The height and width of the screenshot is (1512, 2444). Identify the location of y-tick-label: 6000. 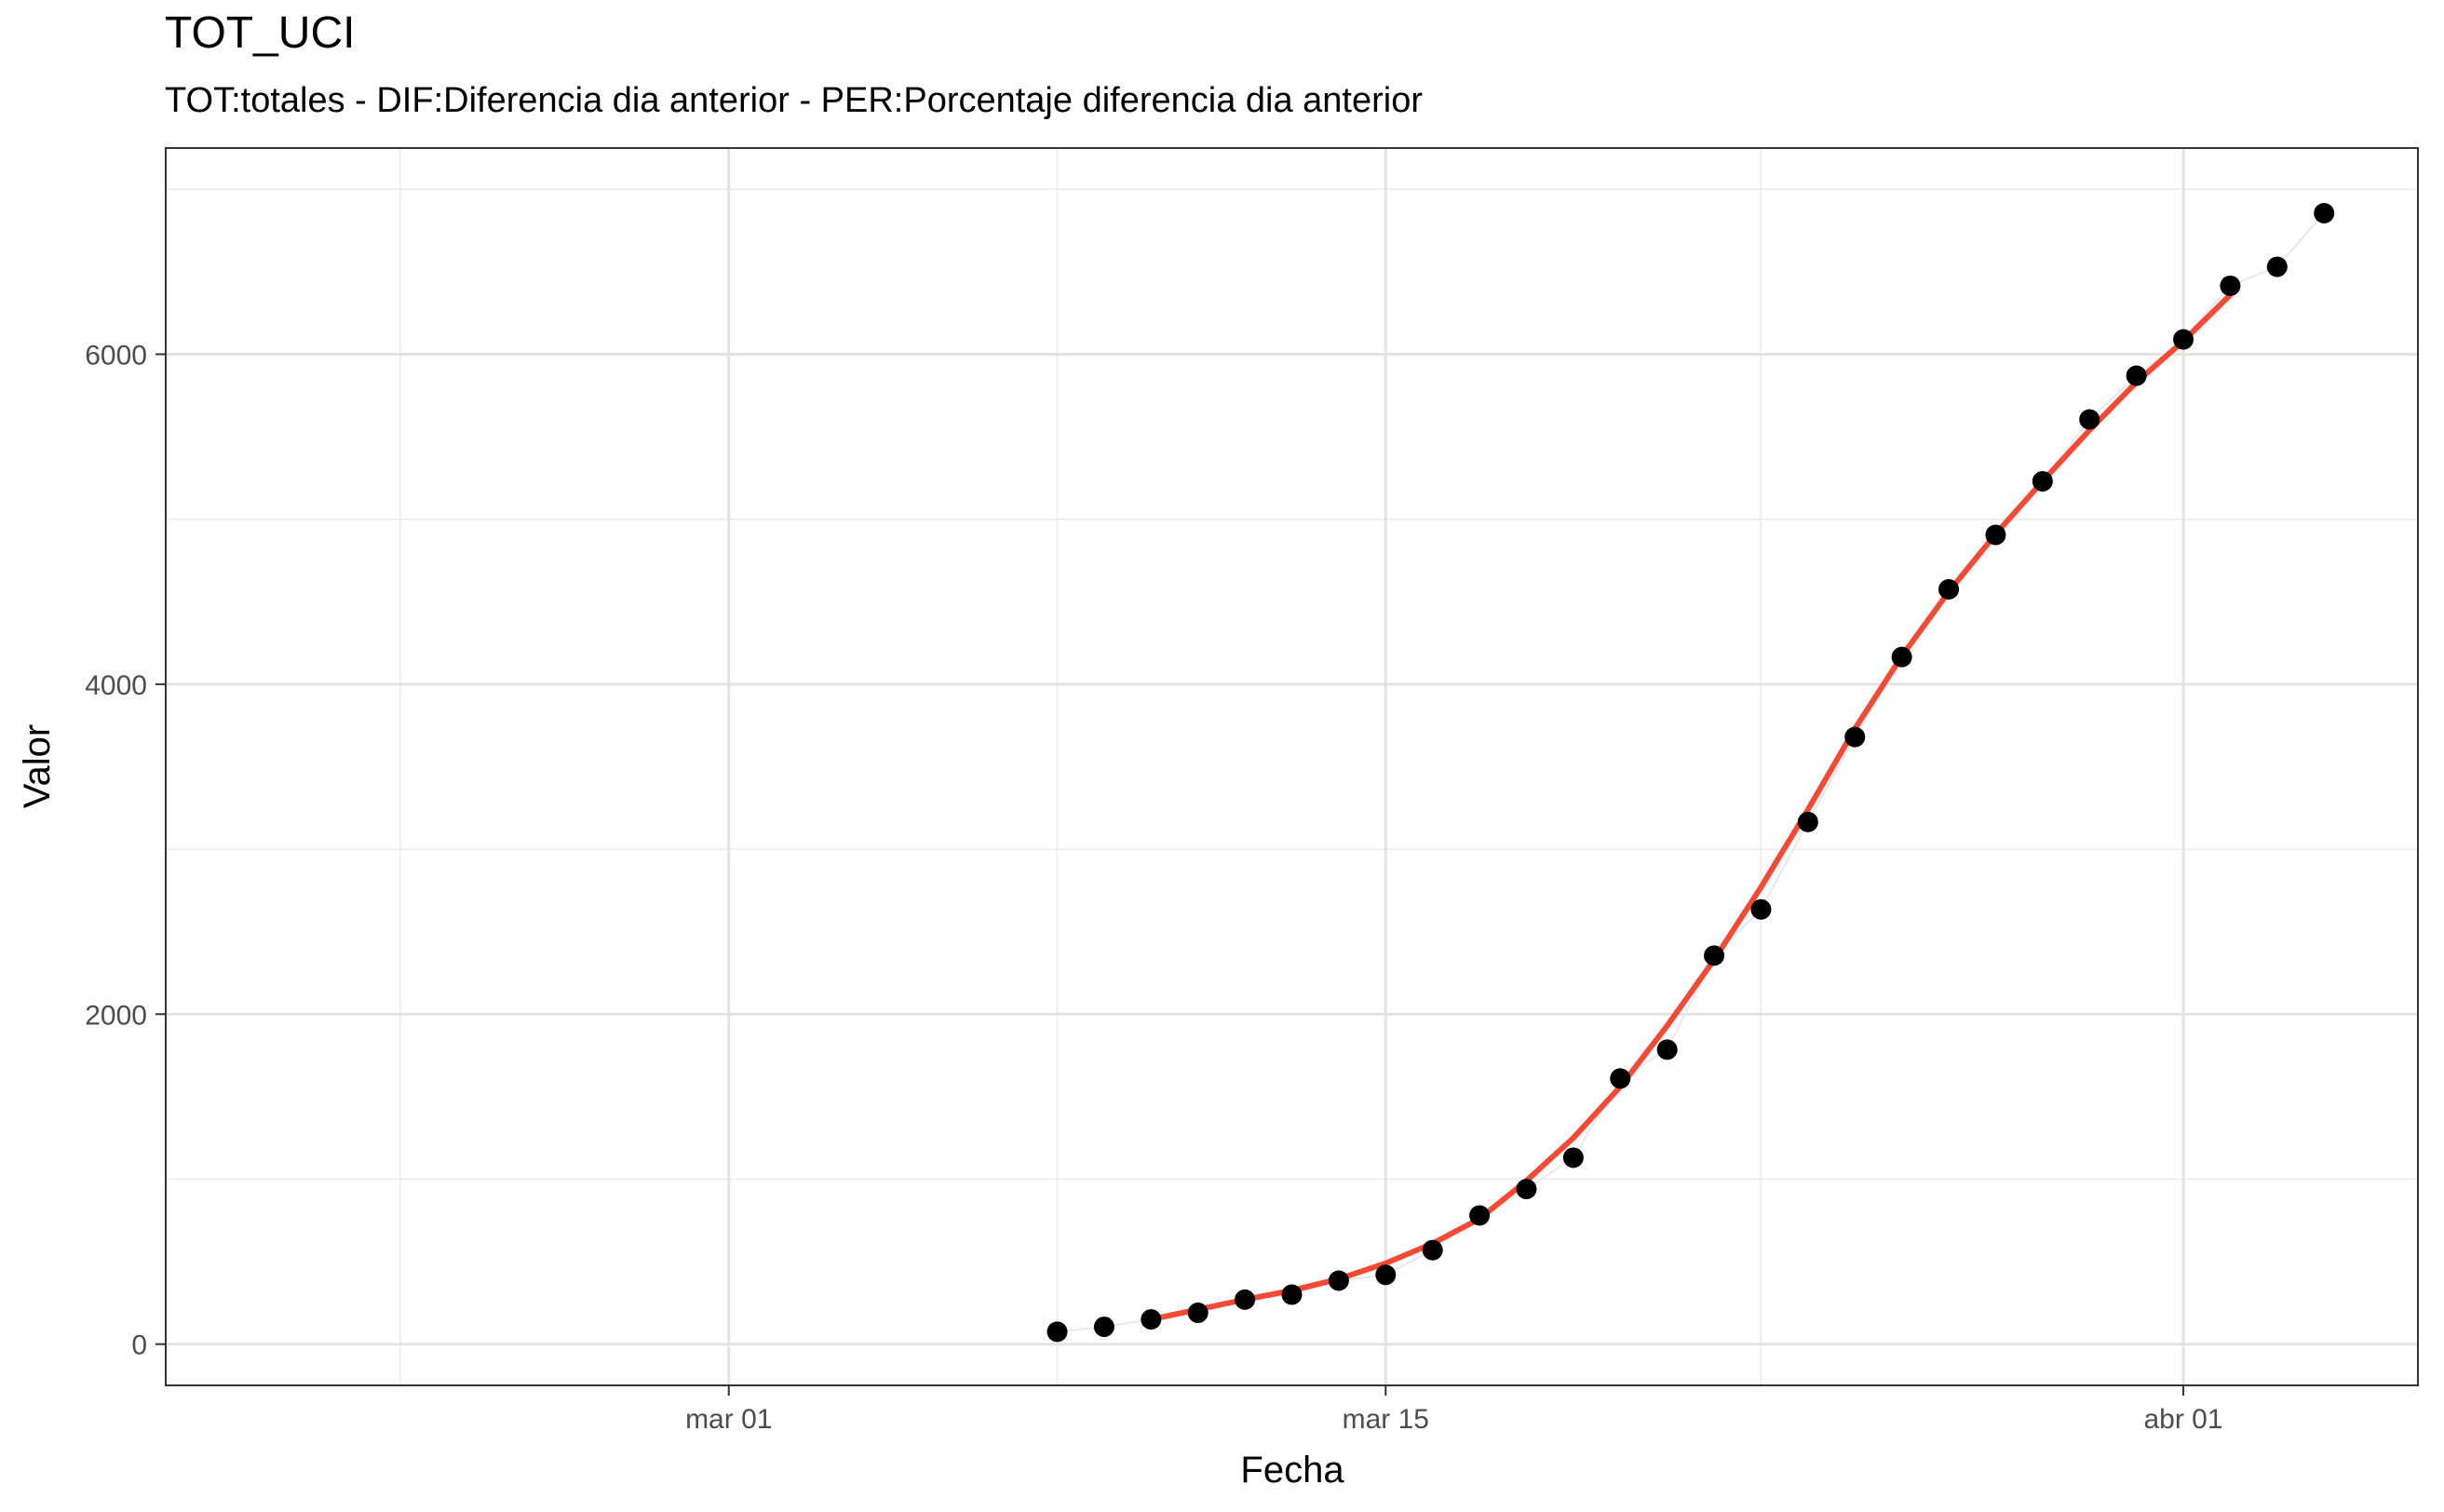
(116, 356).